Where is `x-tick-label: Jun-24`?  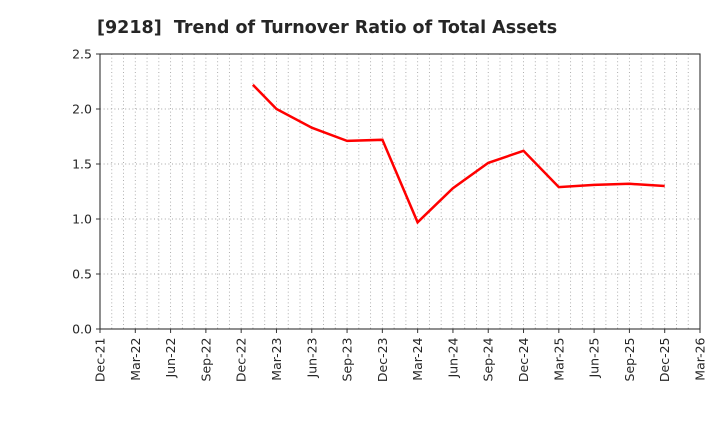 x-tick-label: Jun-24 is located at coordinates (452, 357).